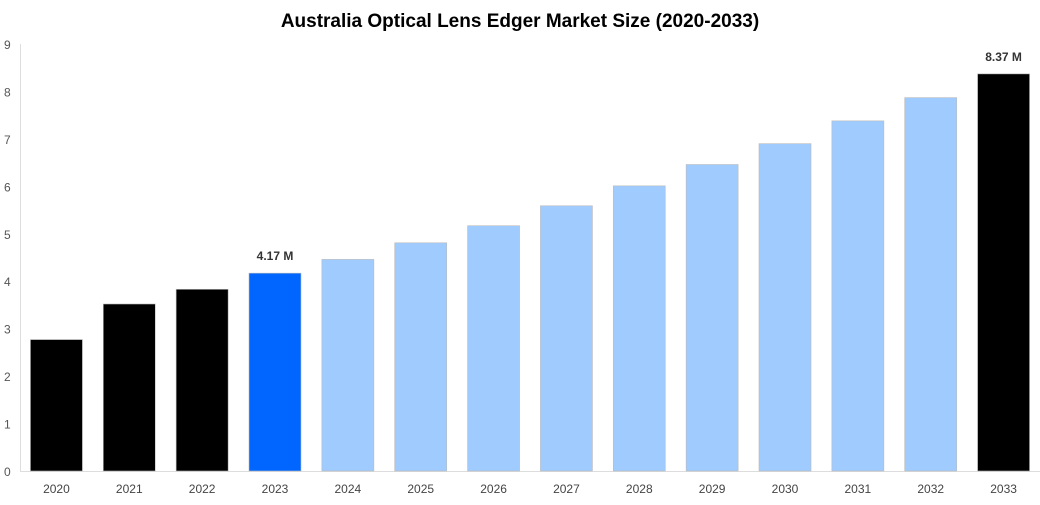 The height and width of the screenshot is (505, 1040). What do you see at coordinates (202, 489) in the screenshot?
I see `x-tick-label: 2022` at bounding box center [202, 489].